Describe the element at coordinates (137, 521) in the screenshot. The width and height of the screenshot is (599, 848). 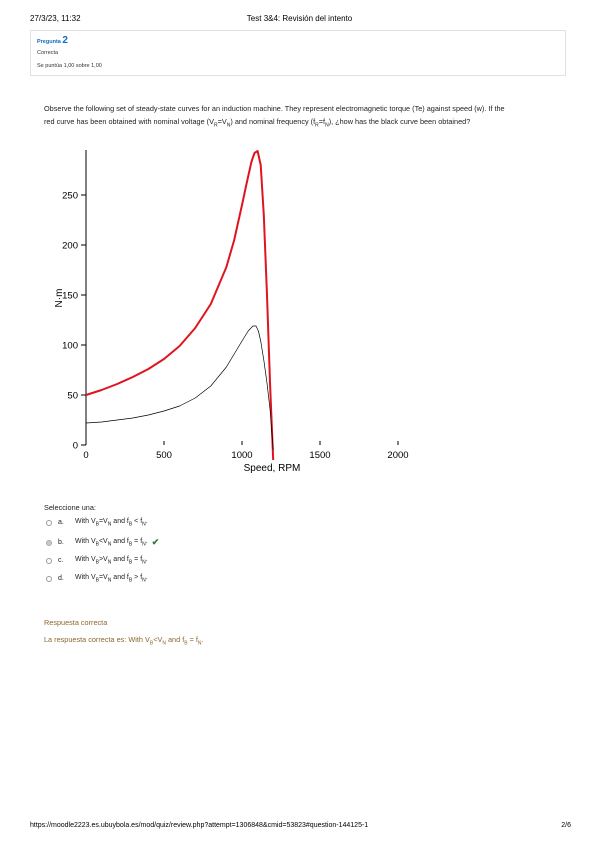
I see `option-text: < f` at that location.